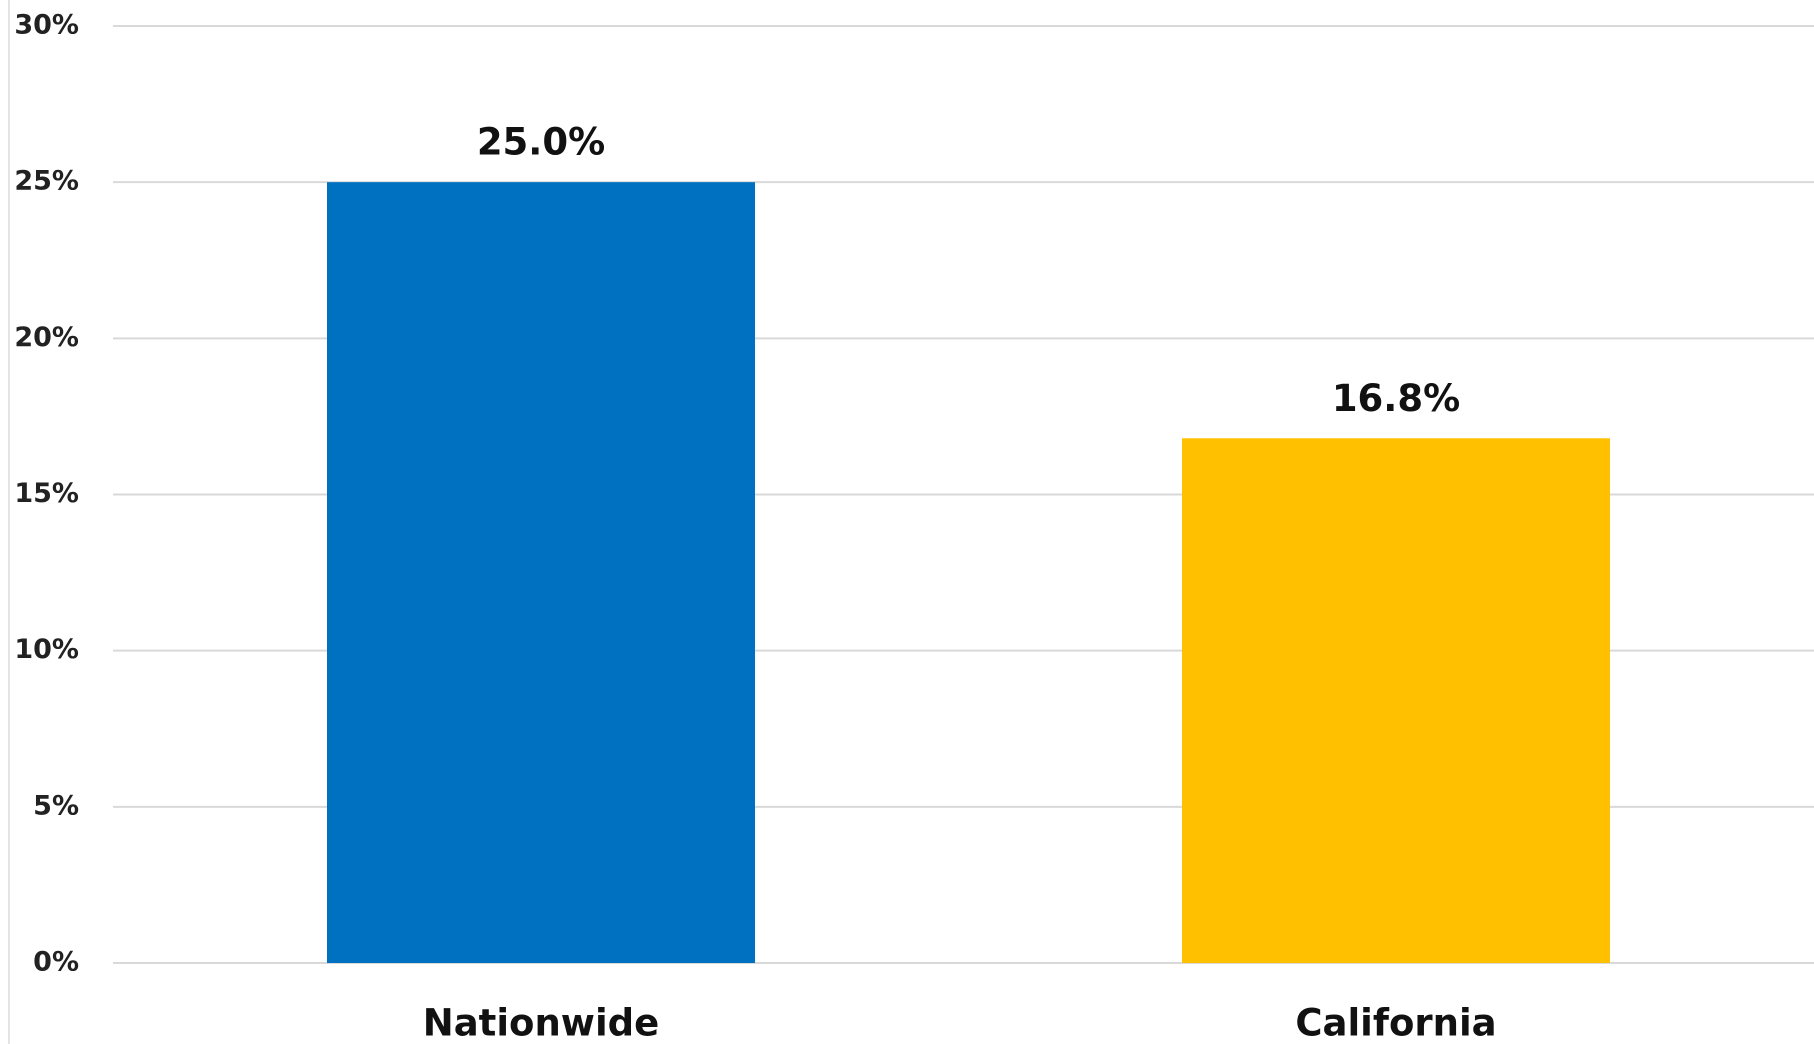 Image resolution: width=1814 pixels, height=1044 pixels. What do you see at coordinates (541, 1023) in the screenshot?
I see `x-tick-label: Nationwide` at bounding box center [541, 1023].